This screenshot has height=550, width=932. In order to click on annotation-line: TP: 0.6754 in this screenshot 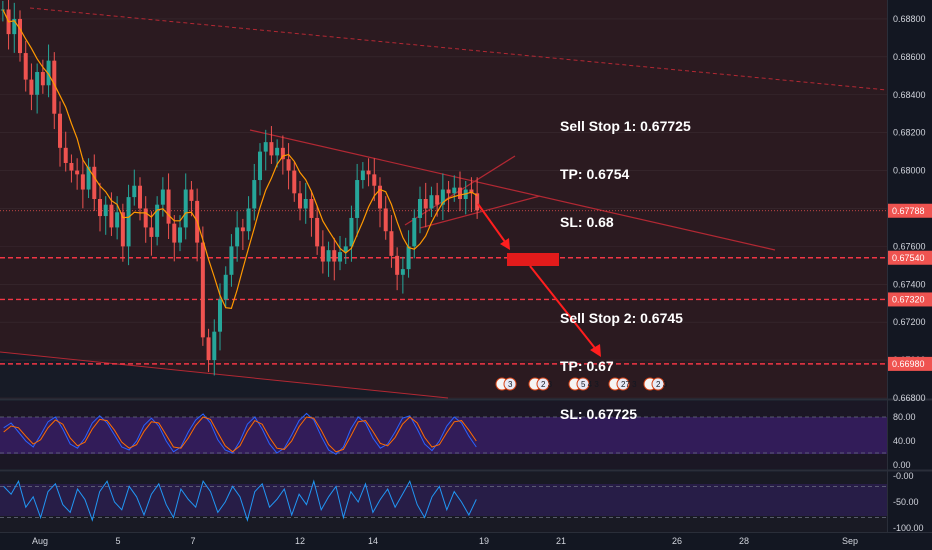, I will do `click(595, 174)`.